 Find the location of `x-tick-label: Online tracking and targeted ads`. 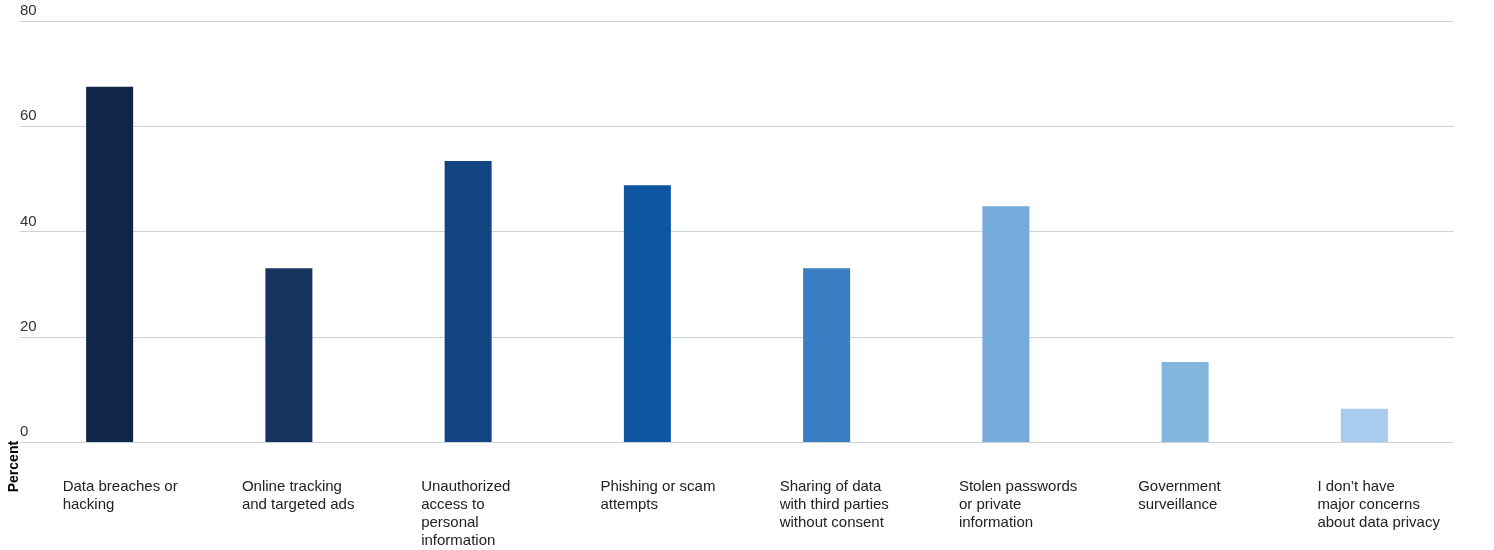

x-tick-label: Online tracking and targeted ads is located at coordinates (298, 494).